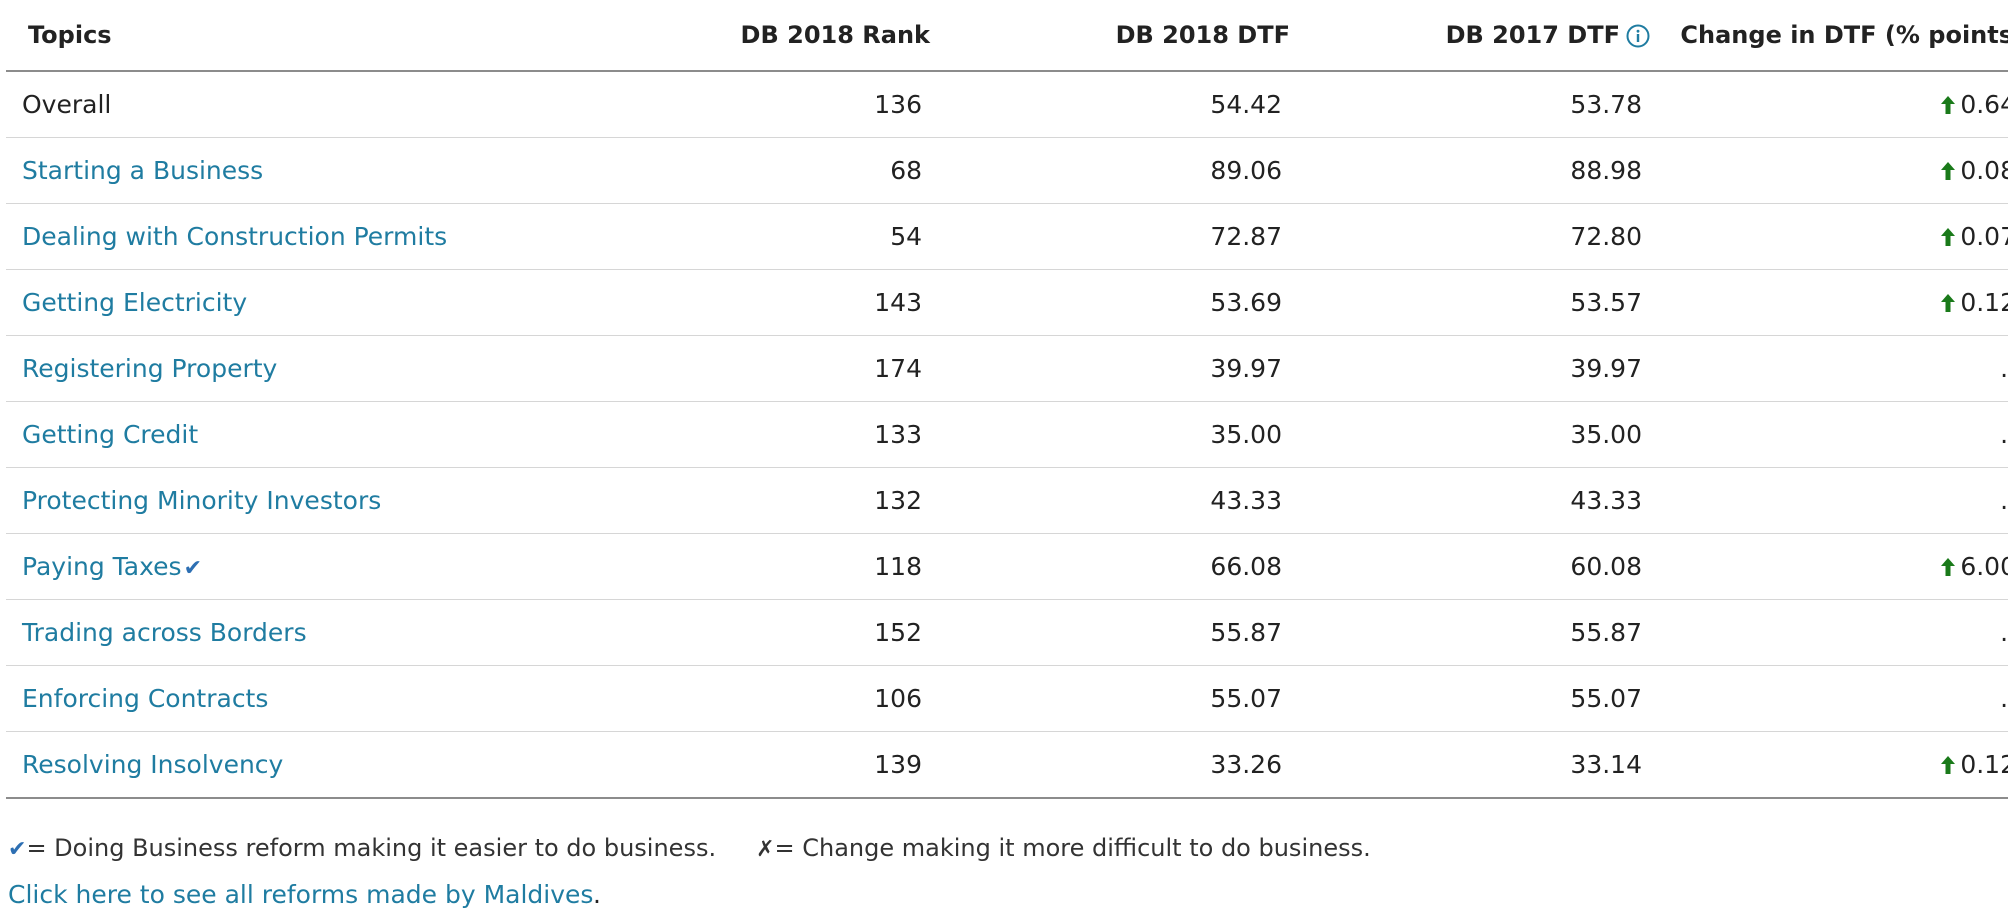 Image resolution: width=2008 pixels, height=924 pixels. What do you see at coordinates (1470, 170) in the screenshot?
I see `dtf2017-cell: 88.98` at bounding box center [1470, 170].